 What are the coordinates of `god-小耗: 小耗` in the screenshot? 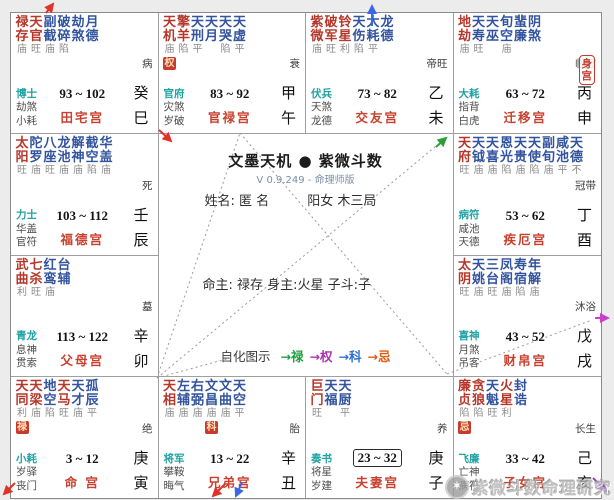 It's located at (26, 458).